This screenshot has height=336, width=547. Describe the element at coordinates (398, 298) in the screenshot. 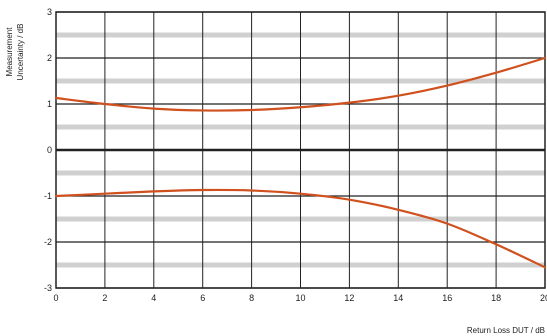

I see `x-tick-label: 14` at that location.